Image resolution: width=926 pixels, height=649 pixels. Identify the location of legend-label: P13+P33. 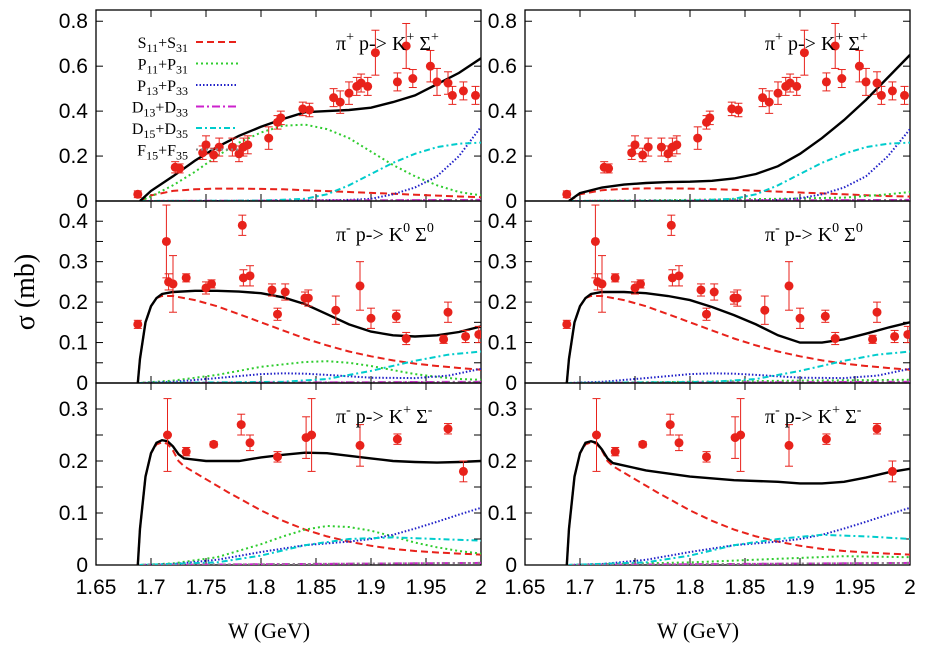
(162, 88).